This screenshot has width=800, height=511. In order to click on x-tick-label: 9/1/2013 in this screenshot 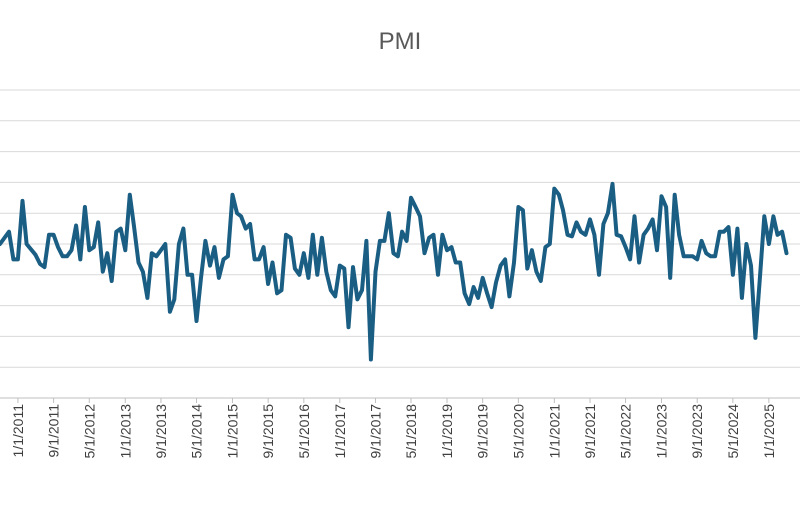, I will do `click(161, 431)`.